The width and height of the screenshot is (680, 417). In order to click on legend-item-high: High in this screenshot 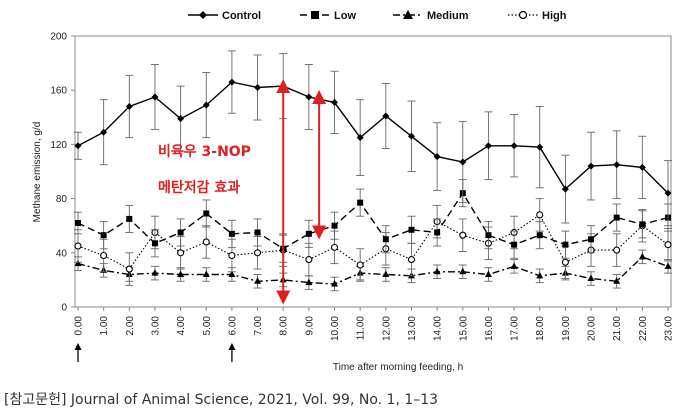, I will do `click(537, 16)`.